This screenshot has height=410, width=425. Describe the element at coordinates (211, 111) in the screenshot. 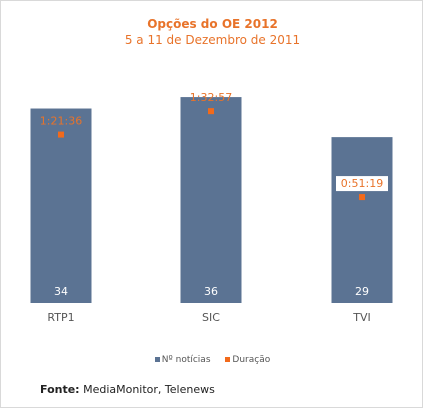

I see `duration-marker-sic` at that location.